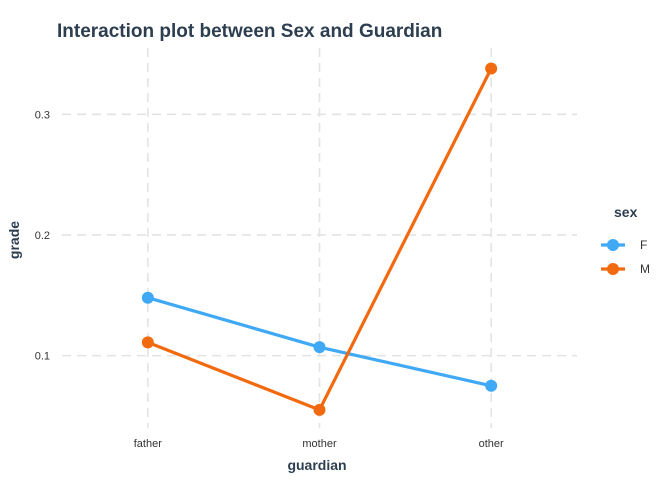 The height and width of the screenshot is (480, 672). I want to click on data-point-M-other, so click(491, 68).